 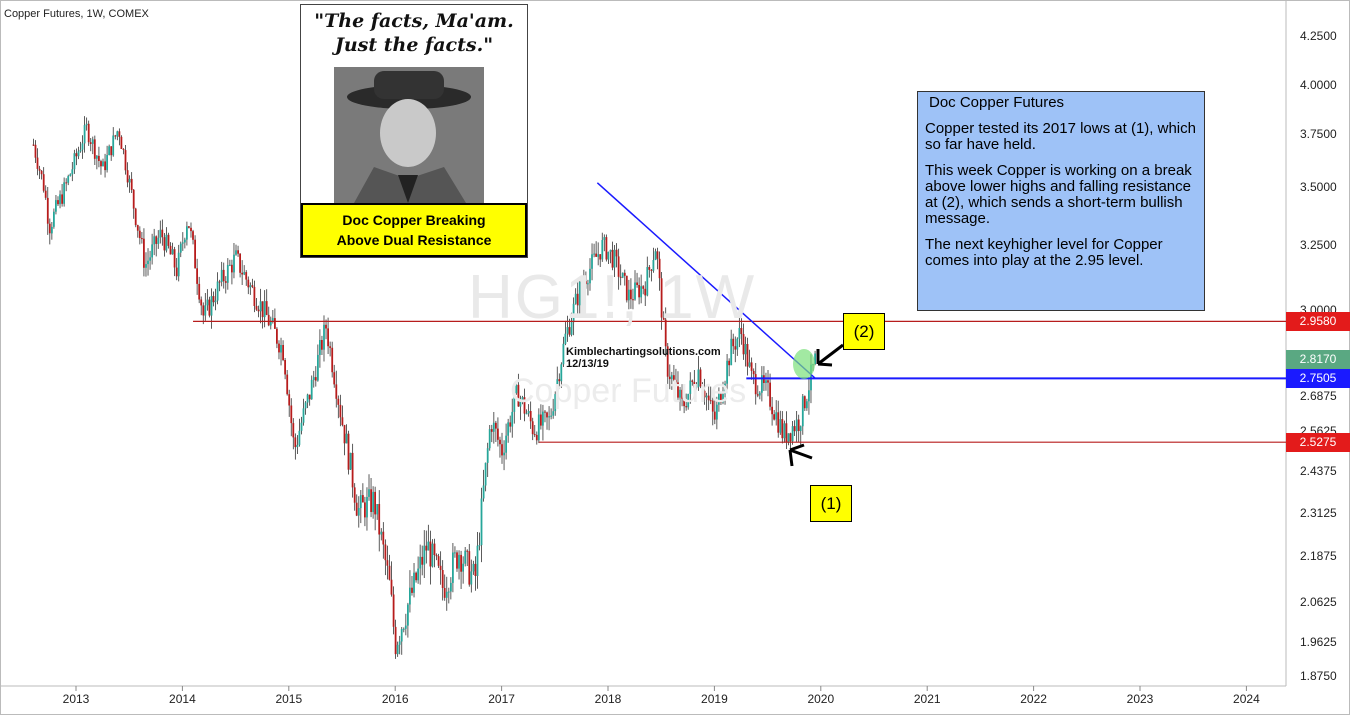 What do you see at coordinates (1318, 513) in the screenshot?
I see `y-tick-label: 2.3125` at bounding box center [1318, 513].